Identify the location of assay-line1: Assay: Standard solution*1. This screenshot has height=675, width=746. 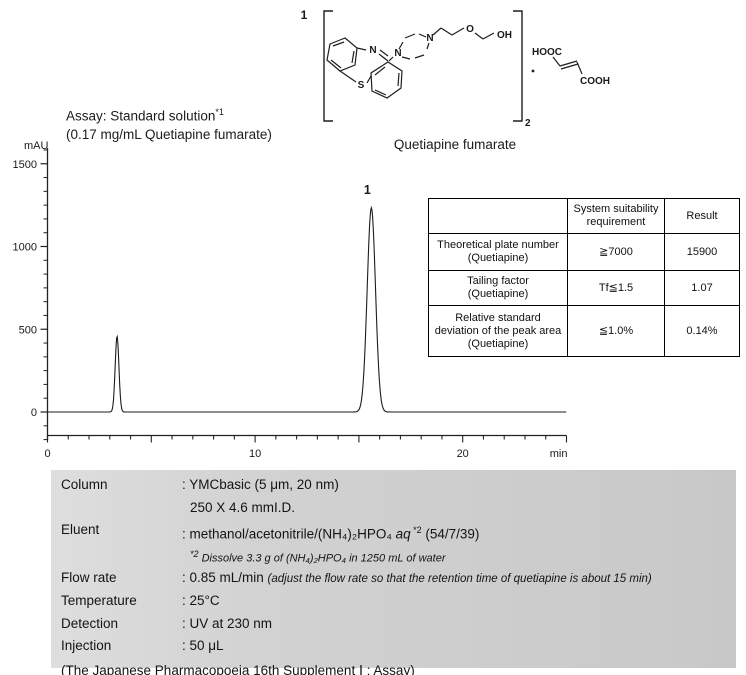
(145, 115).